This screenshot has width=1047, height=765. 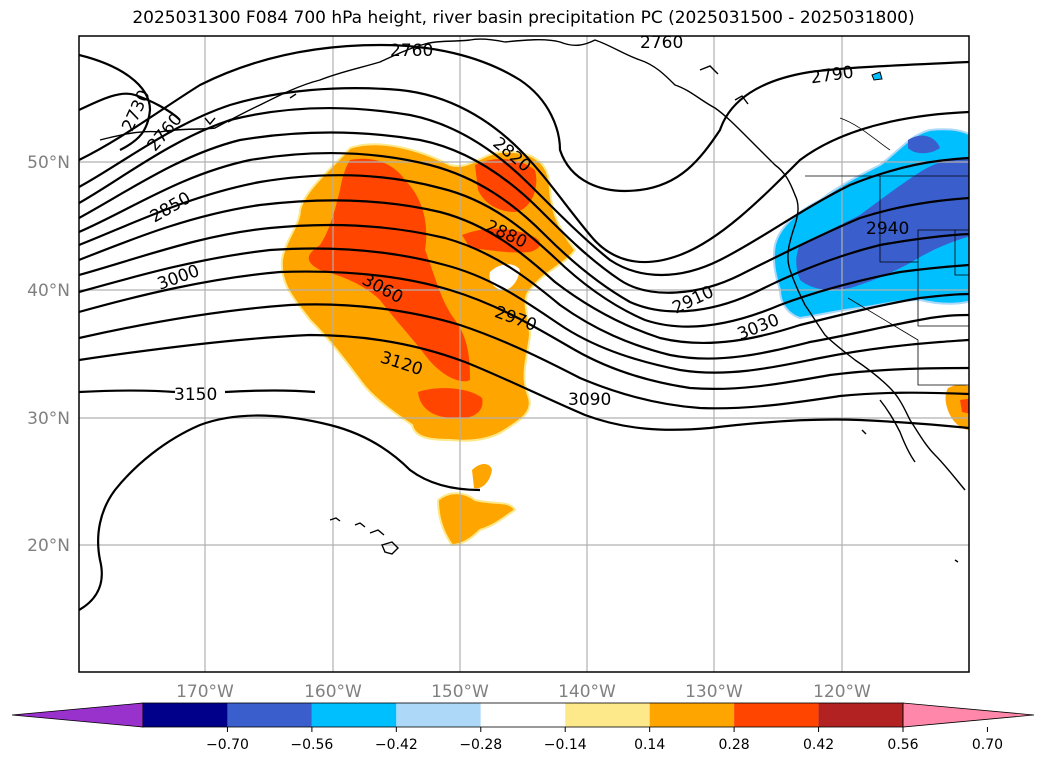 I want to click on colorbar-tick-label: −0.70, so click(x=227, y=745).